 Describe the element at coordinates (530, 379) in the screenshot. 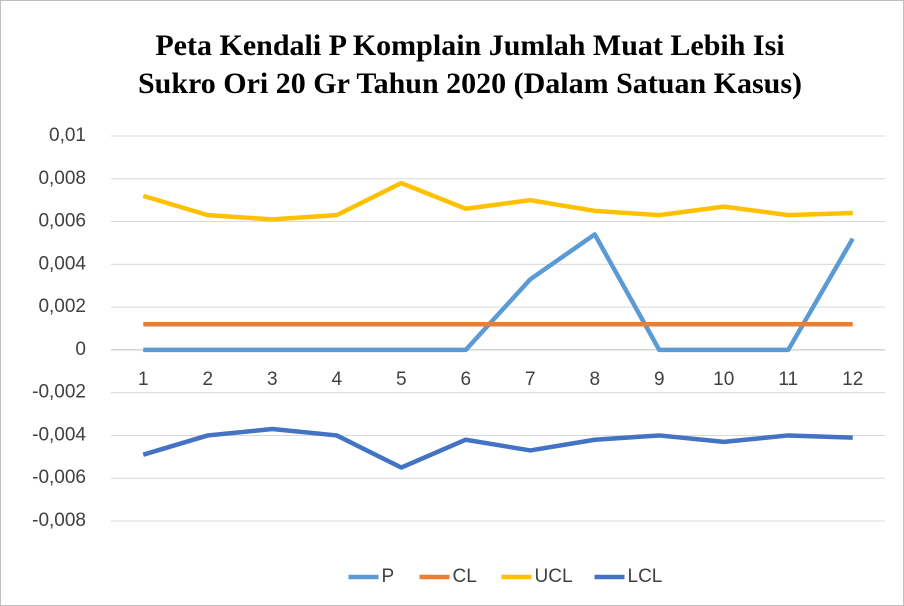

I see `x-tick-label: 7` at that location.